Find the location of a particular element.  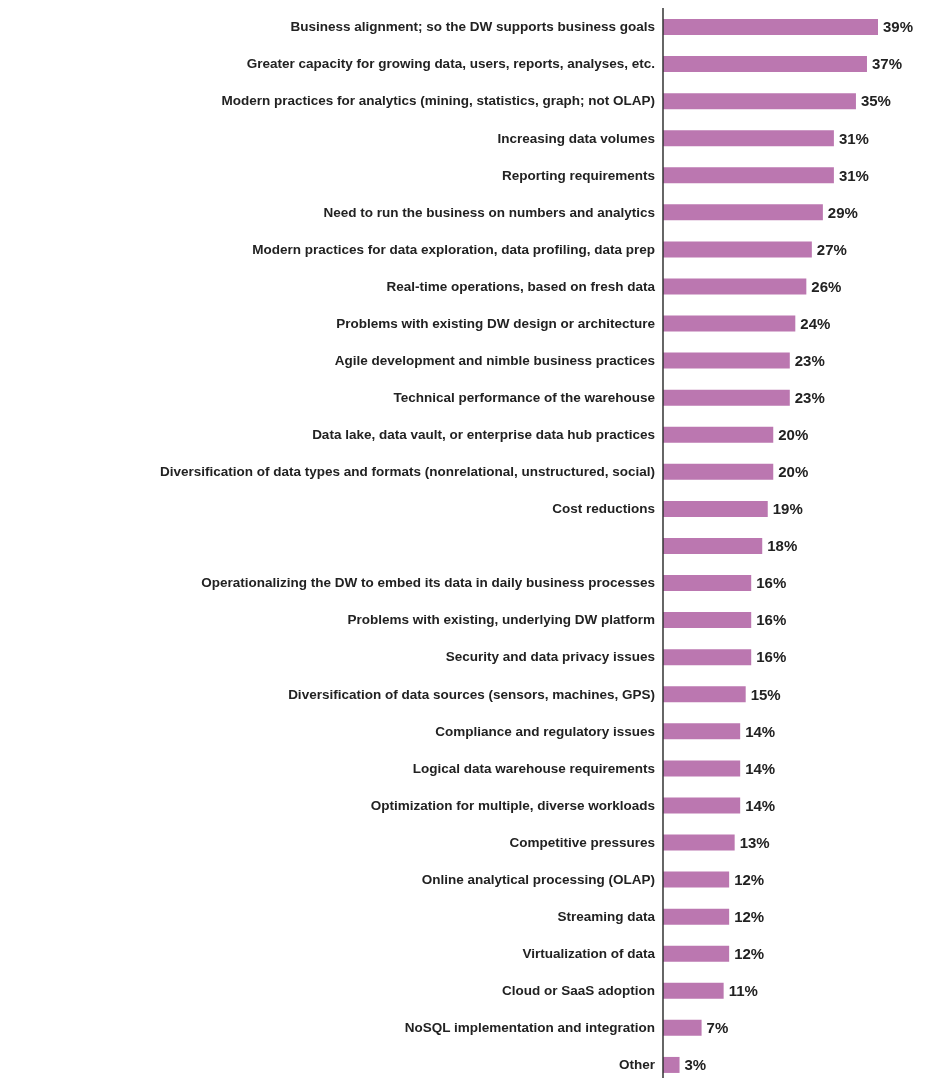

data-label: 37% is located at coordinates (887, 64).